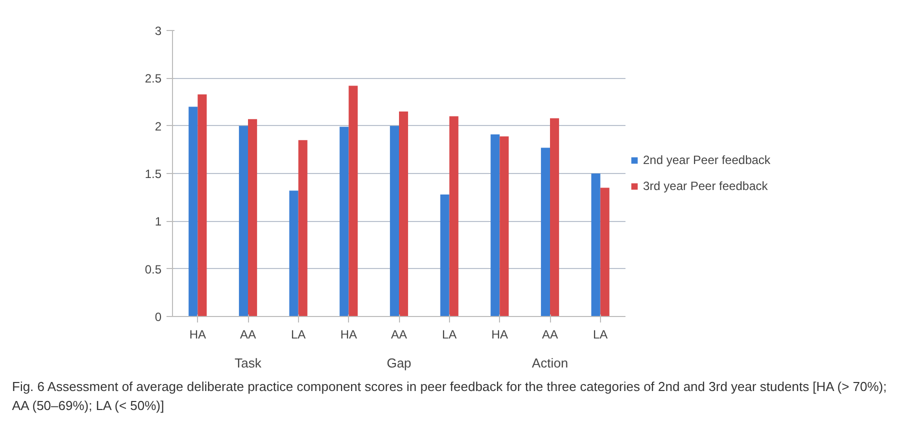  I want to click on y-tick-label: 0.5, so click(153, 269).